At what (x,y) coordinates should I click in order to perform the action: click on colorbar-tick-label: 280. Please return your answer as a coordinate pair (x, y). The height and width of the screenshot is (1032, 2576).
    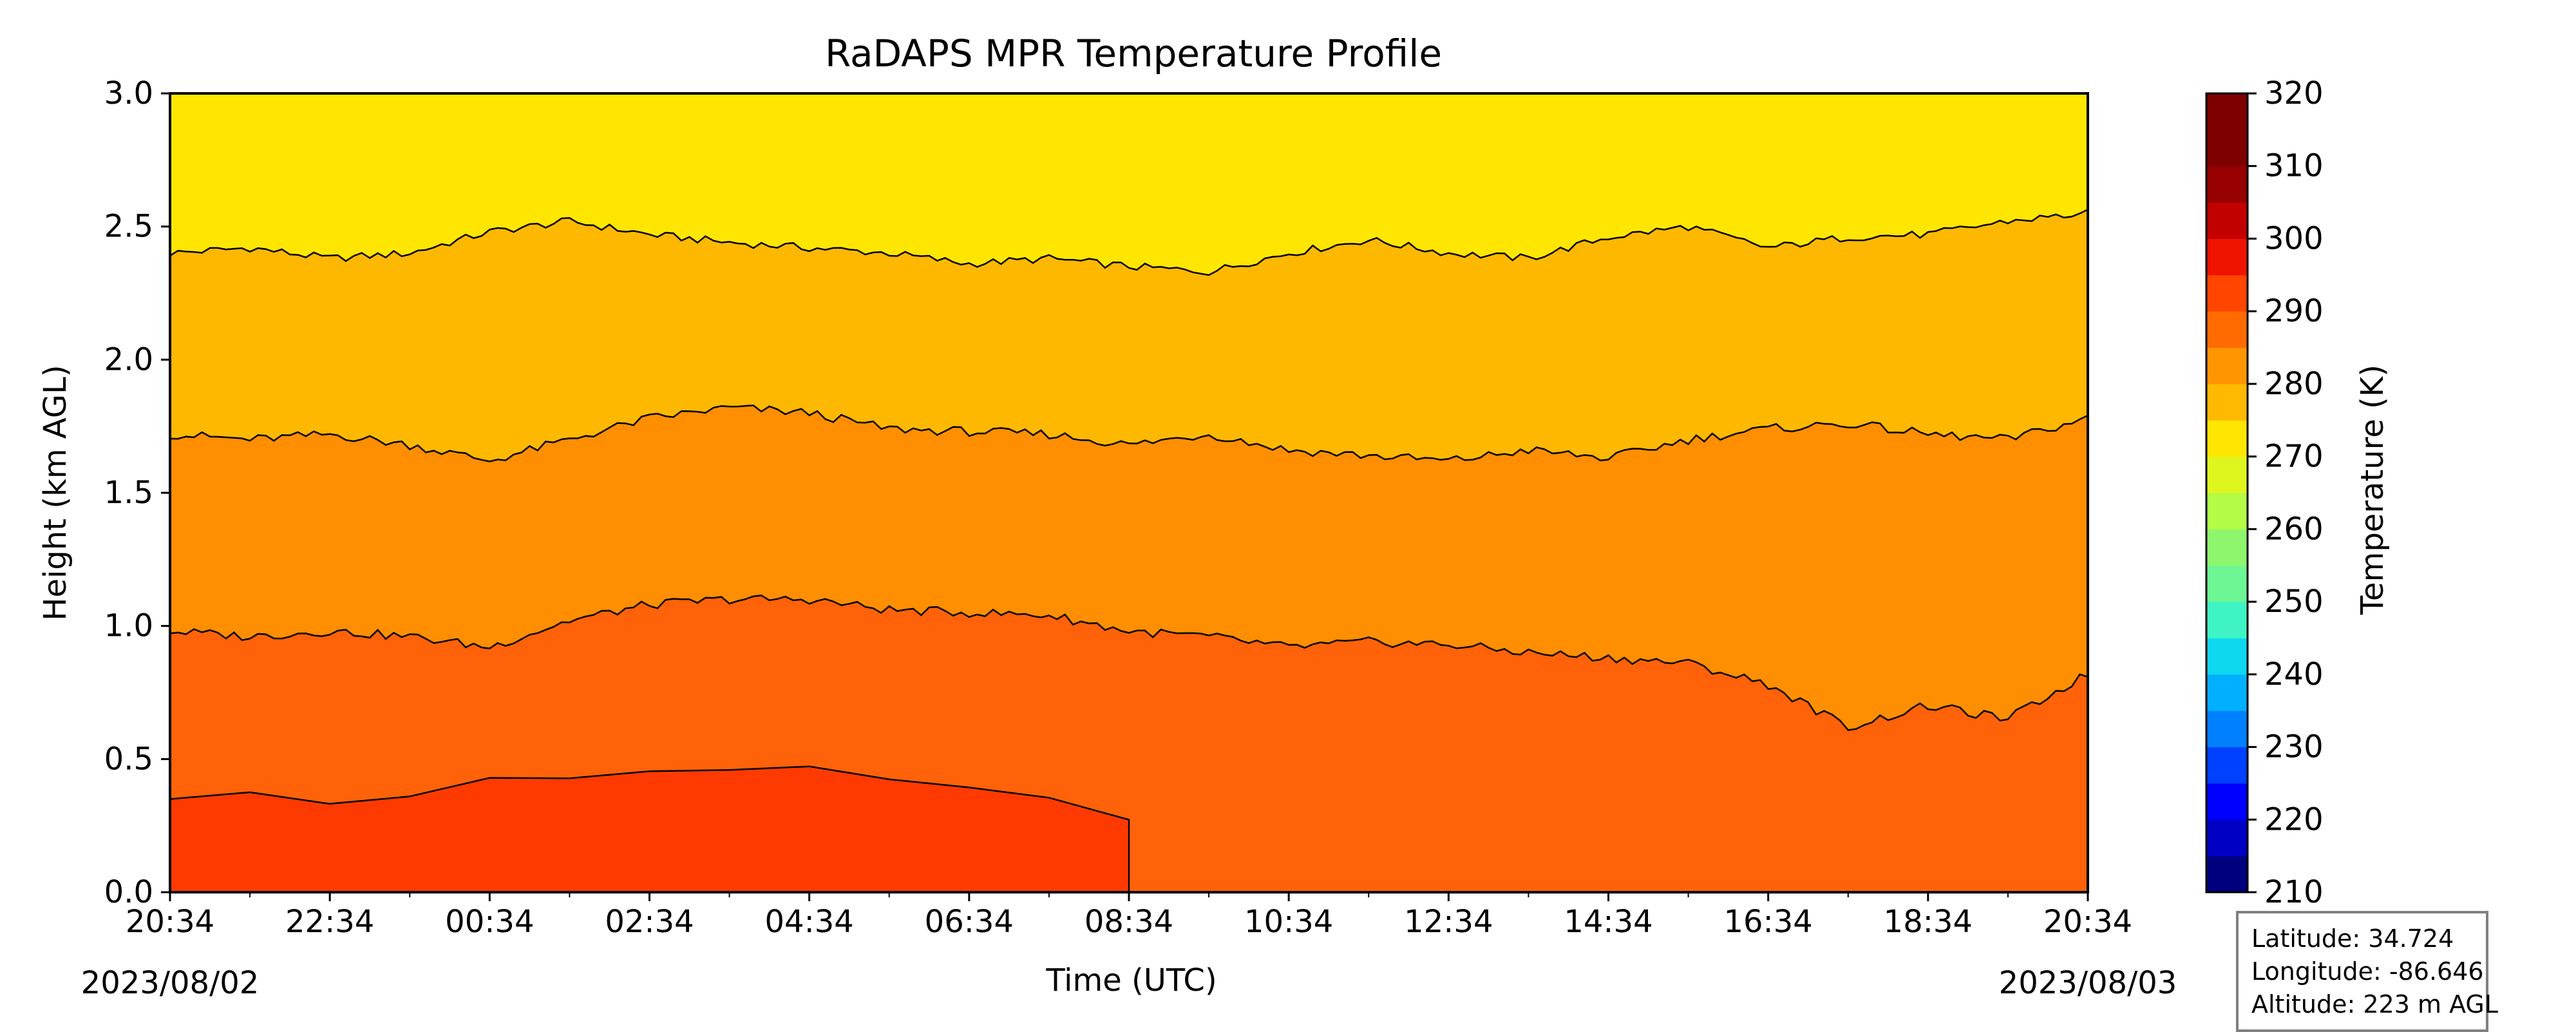
    Looking at the image, I should click on (2294, 384).